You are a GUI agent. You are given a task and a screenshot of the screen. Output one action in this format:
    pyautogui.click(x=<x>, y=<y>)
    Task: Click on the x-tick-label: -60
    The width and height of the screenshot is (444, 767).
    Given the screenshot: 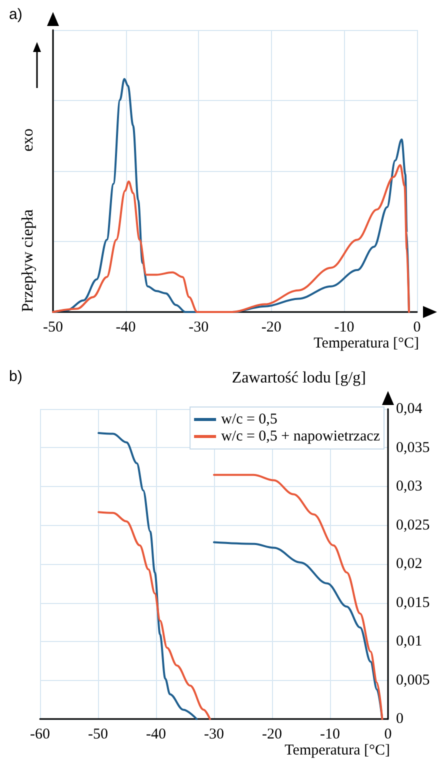 What is the action you would take?
    pyautogui.click(x=40, y=734)
    